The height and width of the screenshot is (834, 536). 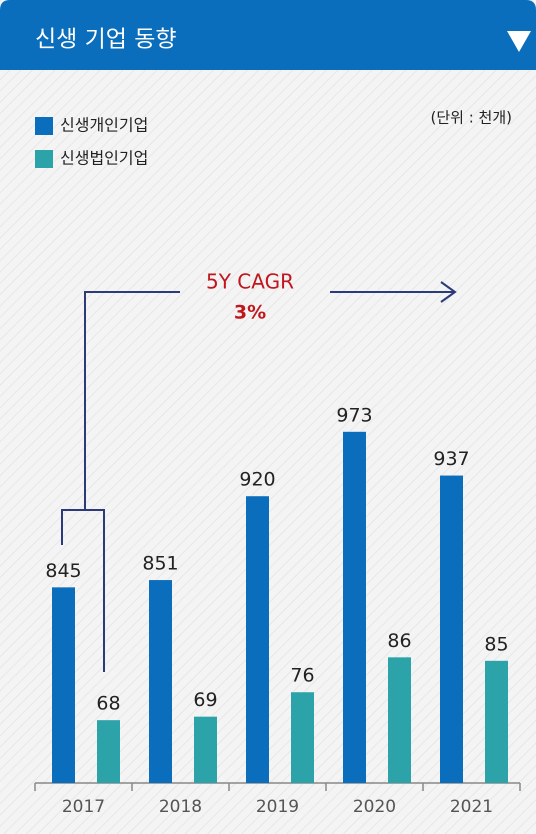 I want to click on x-tick-label: 2017, so click(x=83, y=807).